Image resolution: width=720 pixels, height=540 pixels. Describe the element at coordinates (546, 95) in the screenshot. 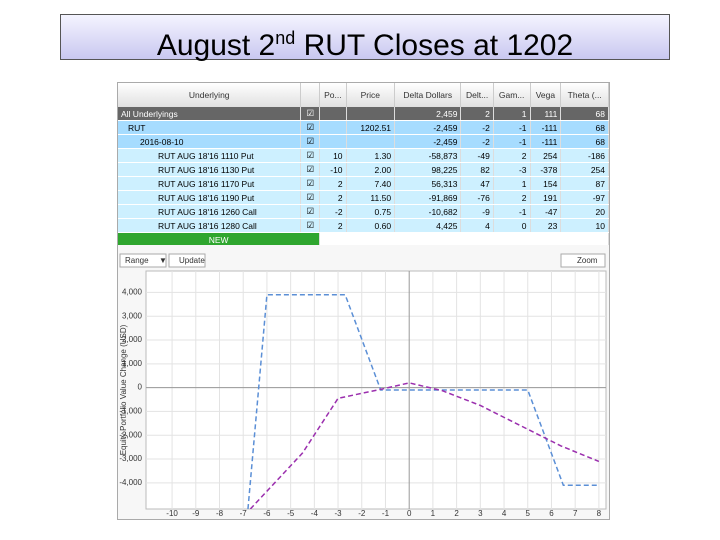

I see `column-header: Vega` at that location.